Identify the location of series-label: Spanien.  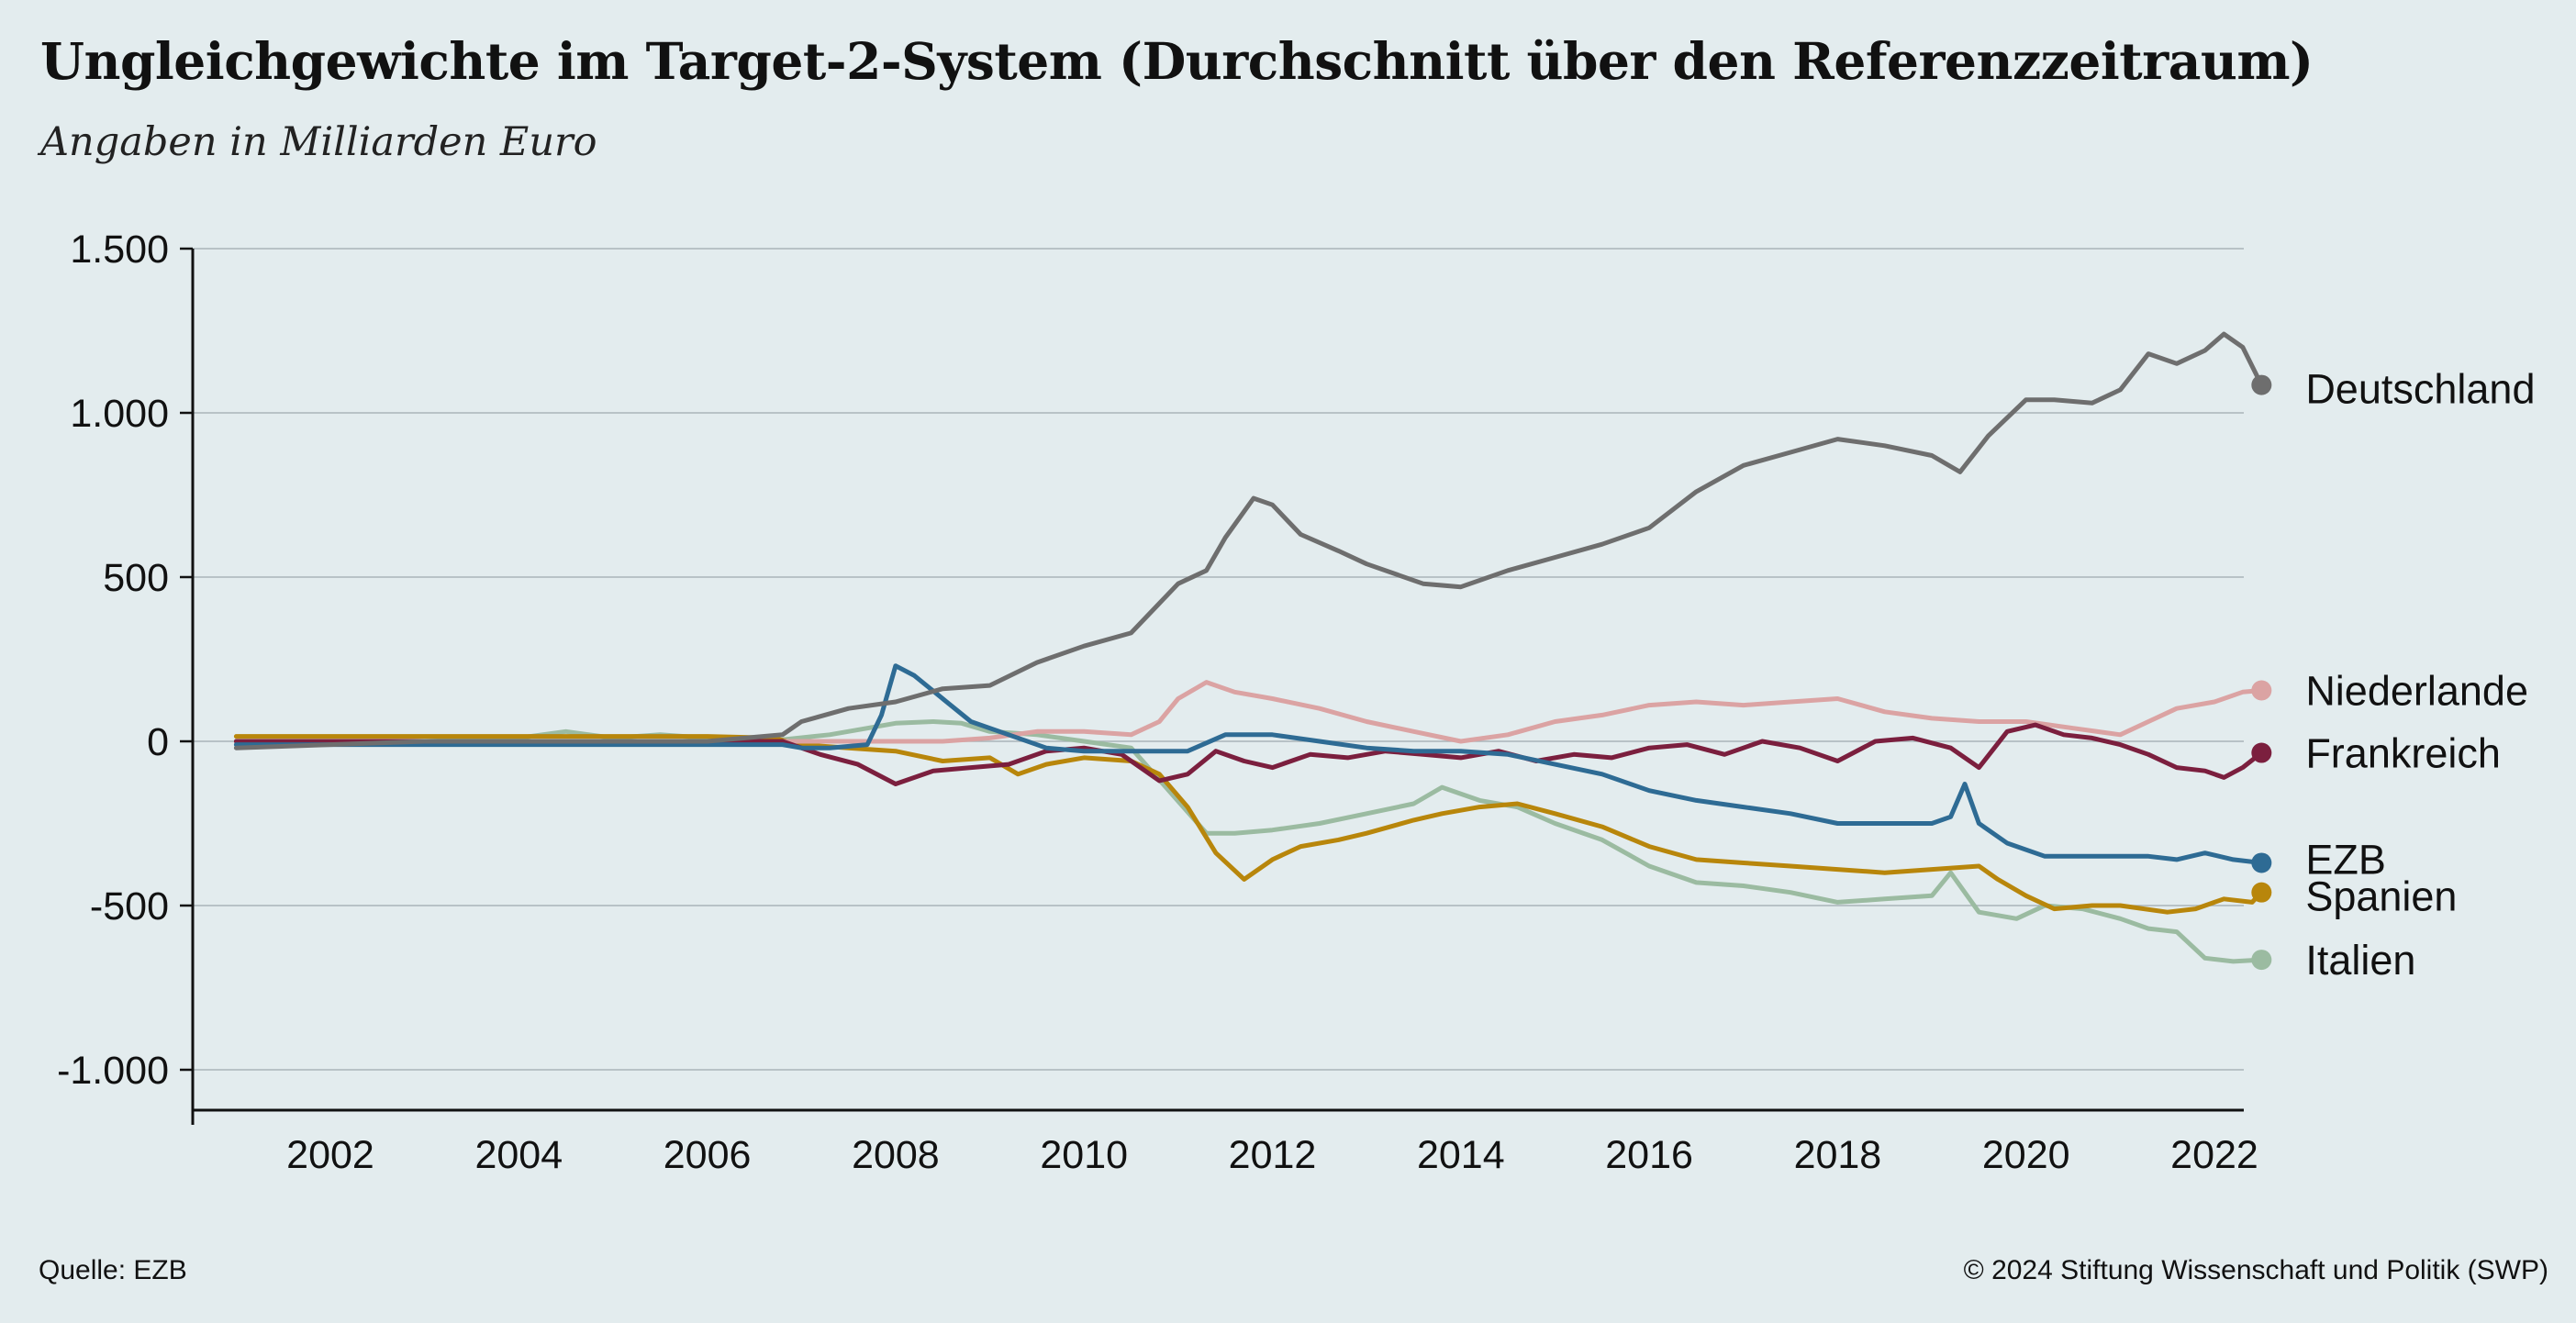
(2381, 897).